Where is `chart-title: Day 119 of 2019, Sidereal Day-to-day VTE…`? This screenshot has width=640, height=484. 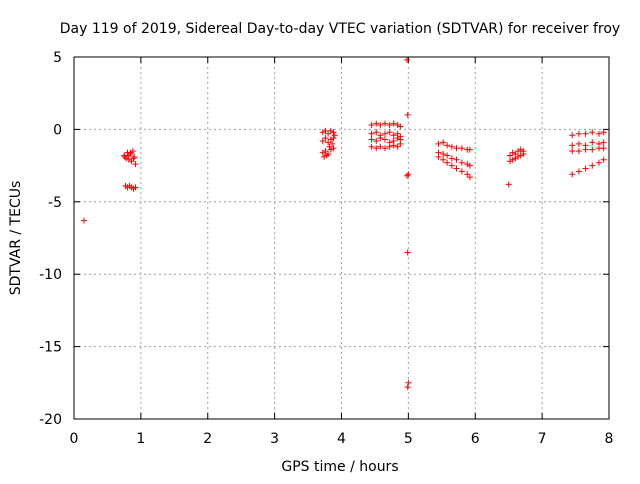 chart-title: Day 119 of 2019, Sidereal Day-to-day VTE… is located at coordinates (340, 29).